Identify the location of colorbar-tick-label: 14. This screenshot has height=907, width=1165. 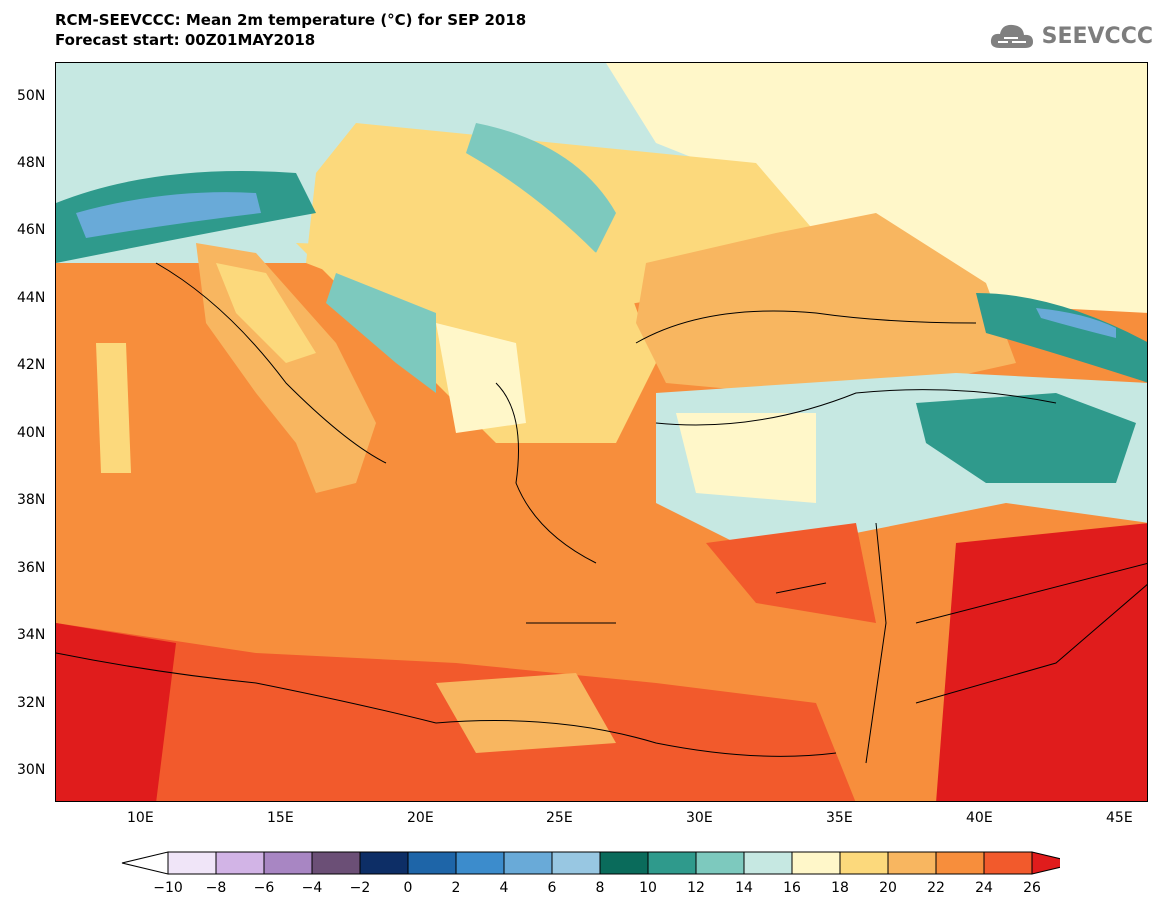
(744, 888).